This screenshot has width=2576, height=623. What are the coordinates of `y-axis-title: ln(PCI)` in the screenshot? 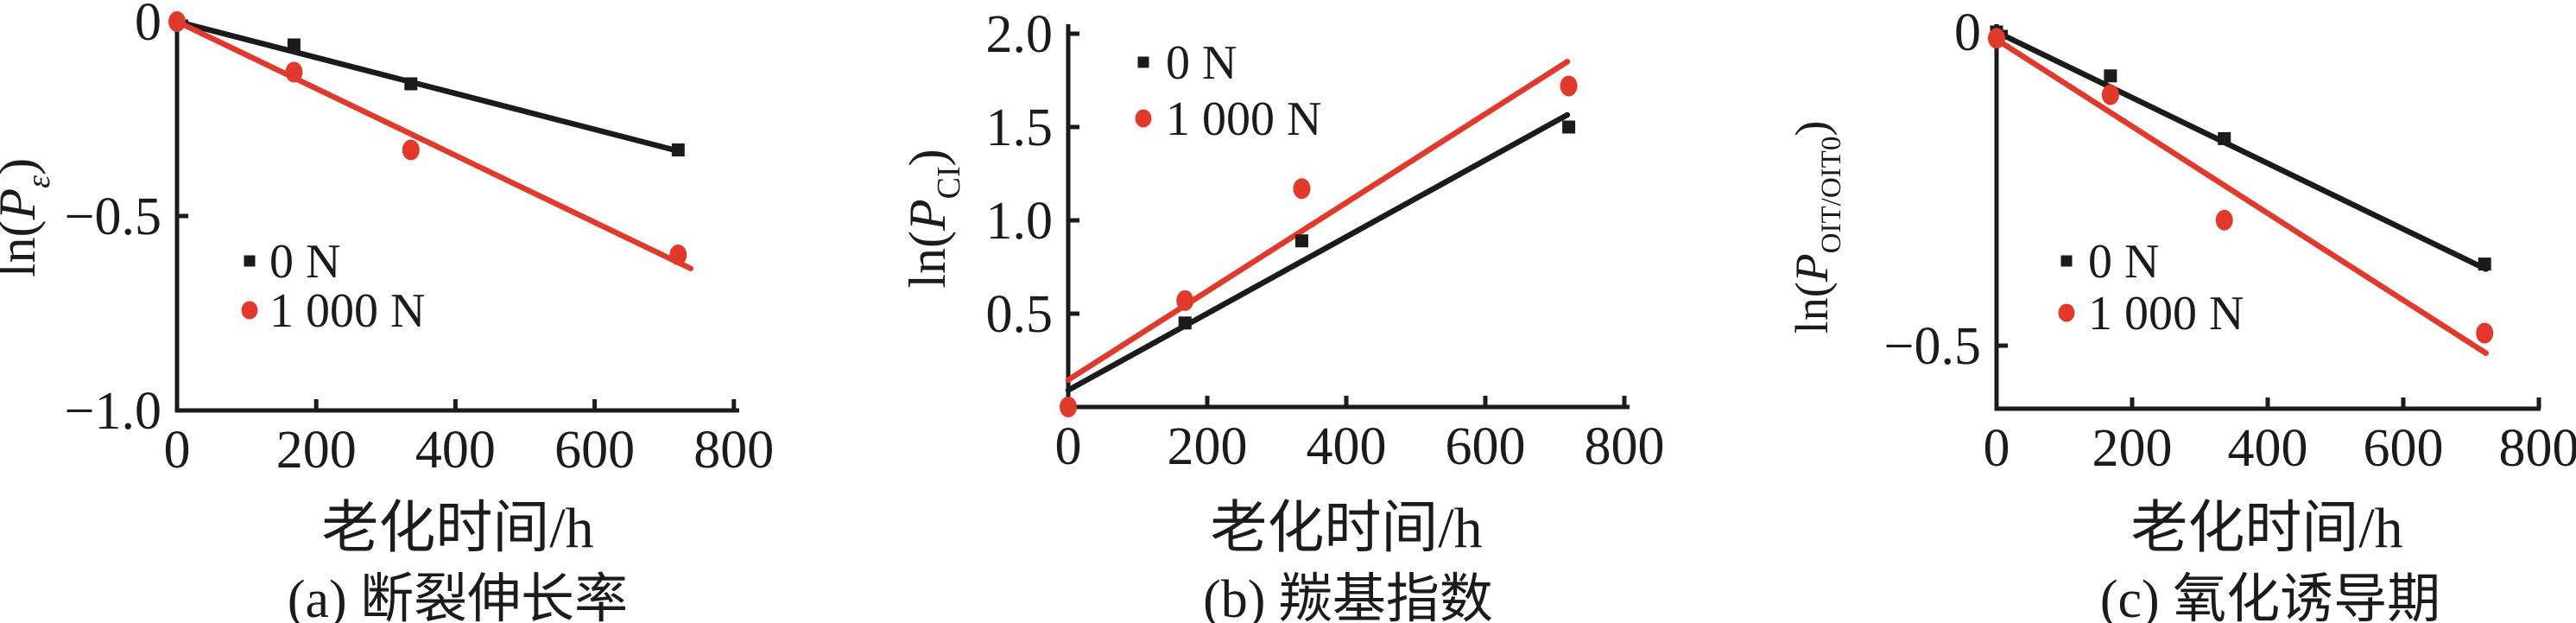 It's located at (933, 218).